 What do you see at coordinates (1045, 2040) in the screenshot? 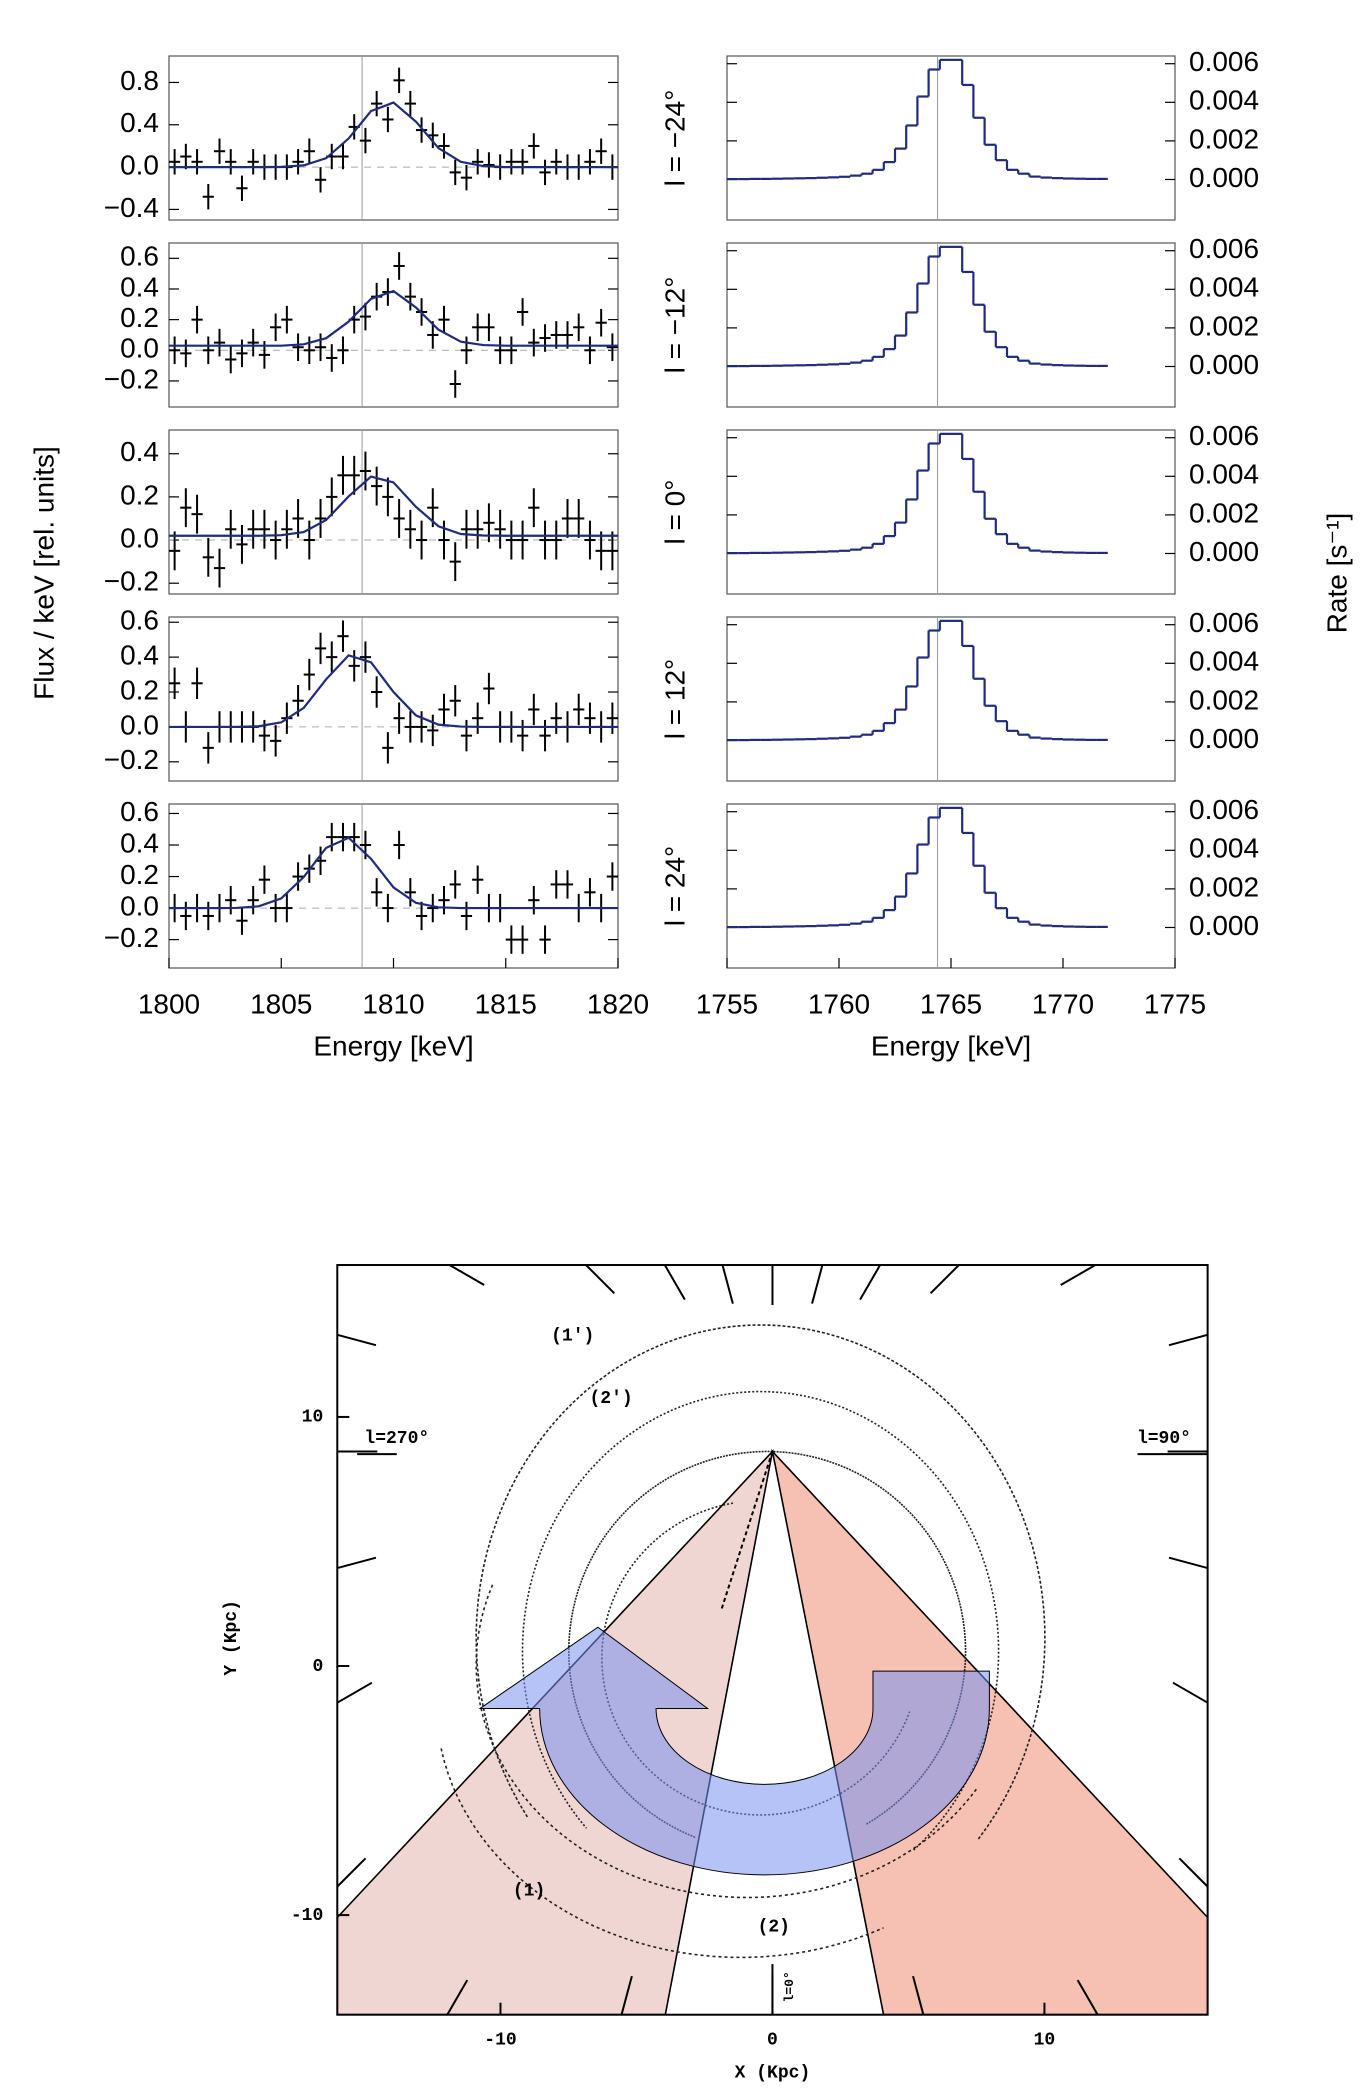
I see `x-tick-label: 10` at bounding box center [1045, 2040].